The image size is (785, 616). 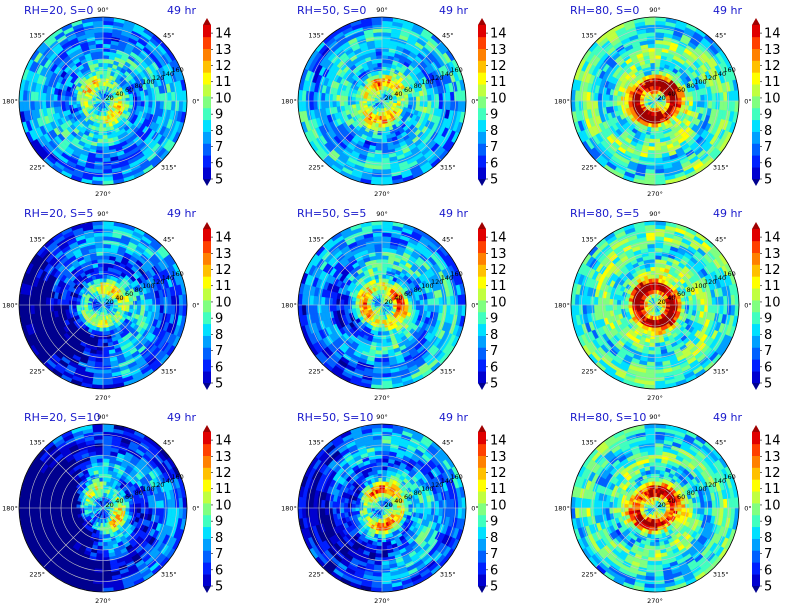 What do you see at coordinates (335, 417) in the screenshot?
I see `panel-title: RH=50, S=10` at bounding box center [335, 417].